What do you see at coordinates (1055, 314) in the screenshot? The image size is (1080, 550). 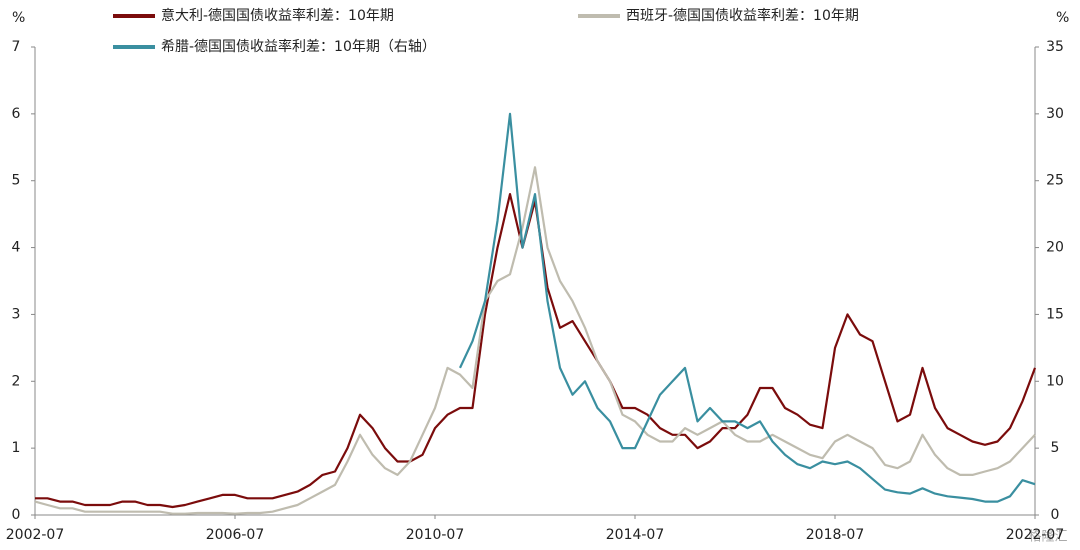 I see `y2-tick-label: 15` at bounding box center [1055, 314].